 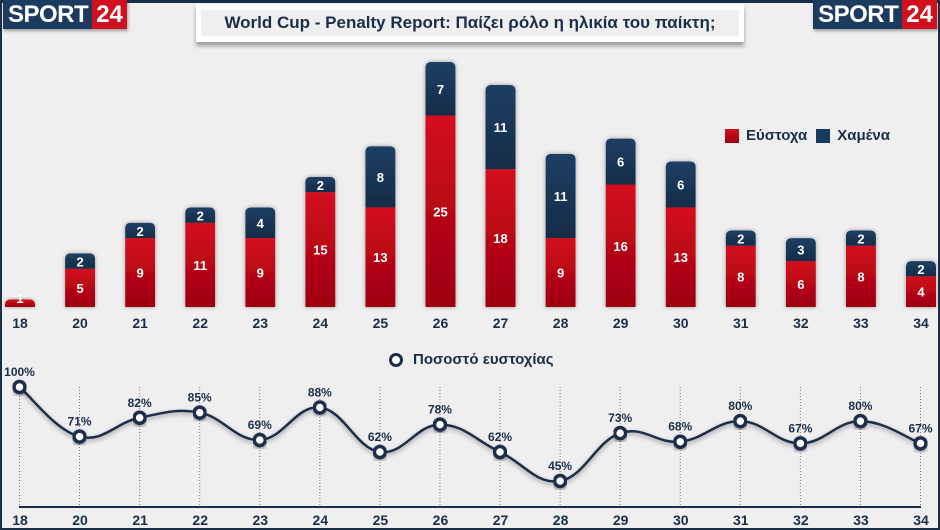 What do you see at coordinates (20, 323) in the screenshot?
I see `bar-x-tick-18: 18` at bounding box center [20, 323].